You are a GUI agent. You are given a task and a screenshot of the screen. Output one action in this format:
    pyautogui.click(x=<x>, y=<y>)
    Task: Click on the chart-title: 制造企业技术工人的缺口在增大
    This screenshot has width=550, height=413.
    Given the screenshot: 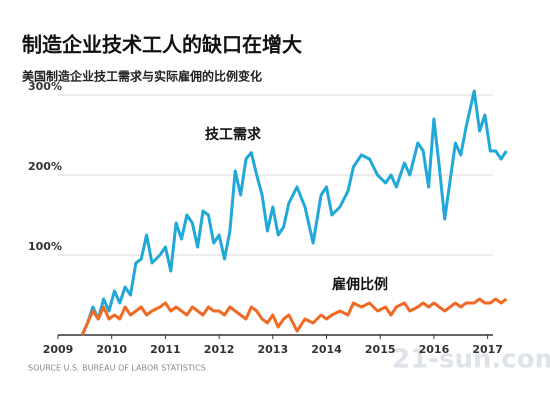 What is the action you would take?
    pyautogui.click(x=162, y=45)
    